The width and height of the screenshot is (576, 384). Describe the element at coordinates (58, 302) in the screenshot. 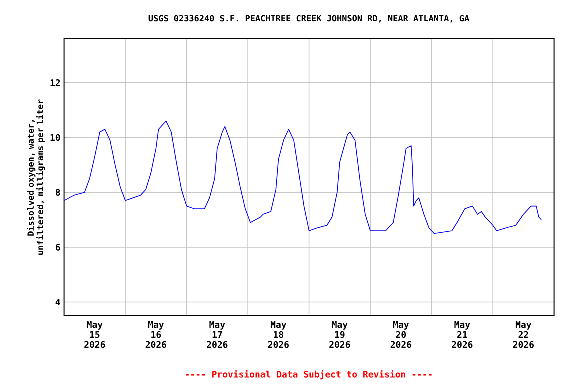

I see `y-tick-label: 4` at that location.